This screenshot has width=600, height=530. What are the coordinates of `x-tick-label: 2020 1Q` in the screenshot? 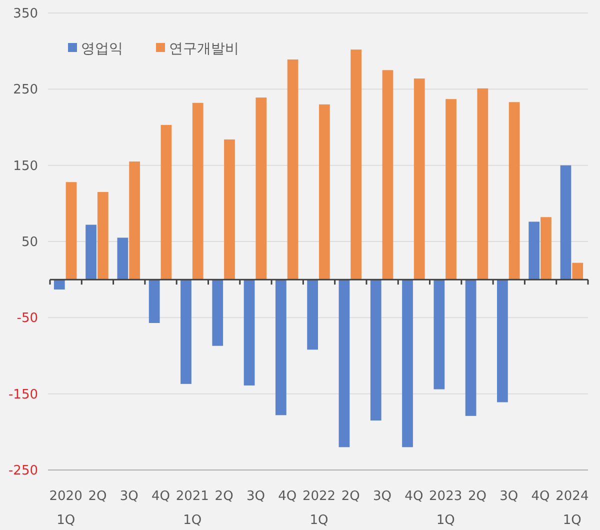 It's located at (65, 508).